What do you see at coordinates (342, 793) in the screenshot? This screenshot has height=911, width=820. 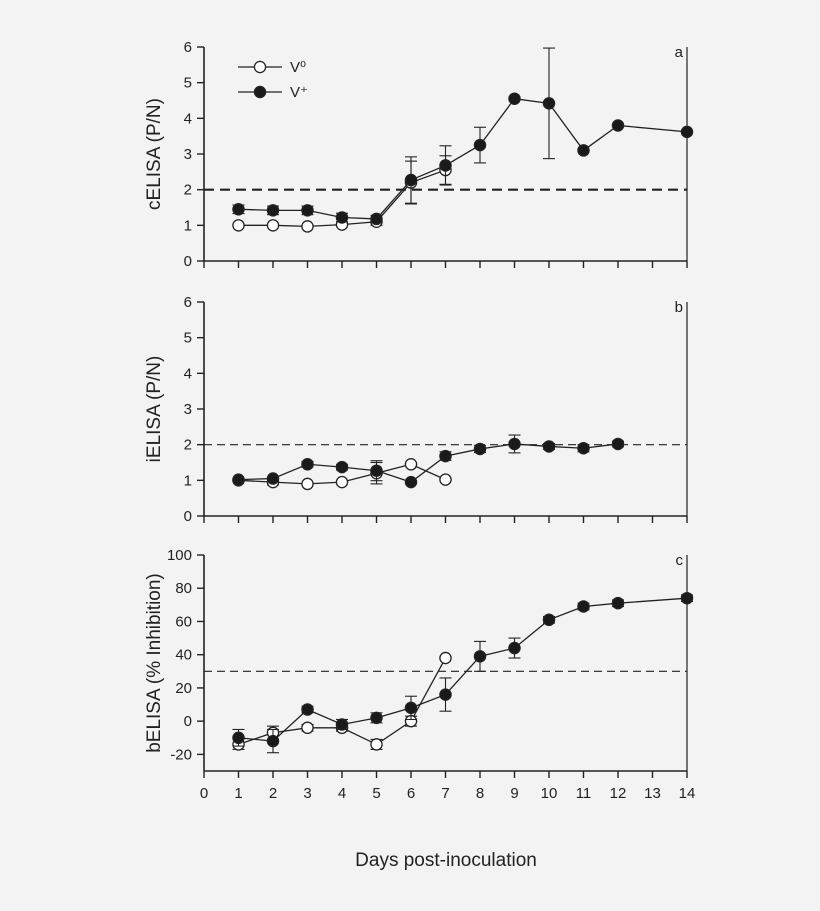 I see `x-tick-label: 4` at bounding box center [342, 793].